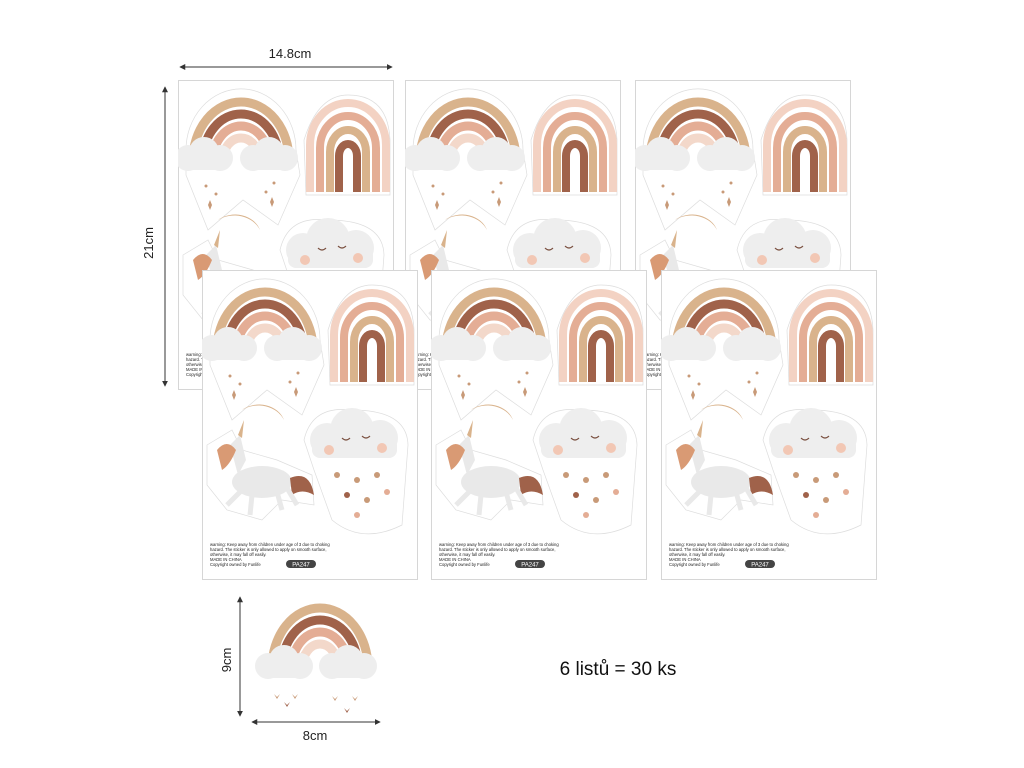  I want to click on sticker-width: 8cm, so click(315, 735).